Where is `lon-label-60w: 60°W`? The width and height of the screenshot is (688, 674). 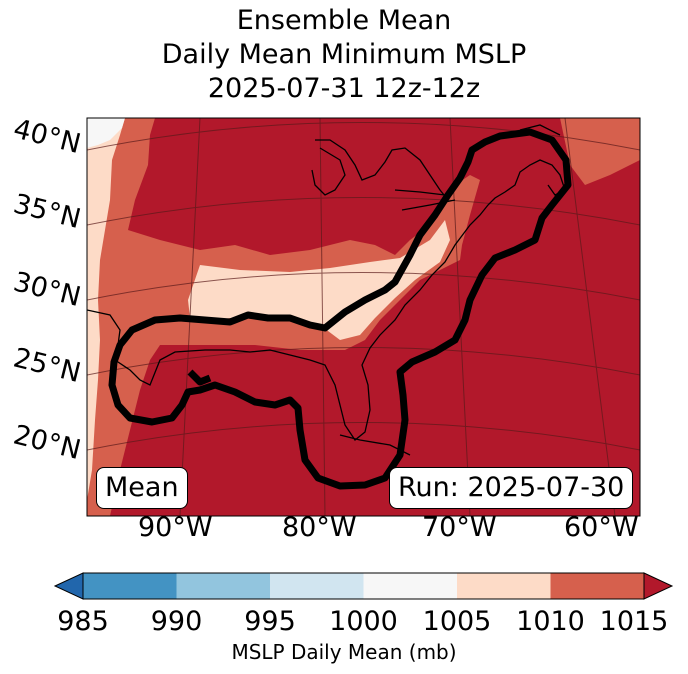 lon-label-60w: 60°W is located at coordinates (601, 527).